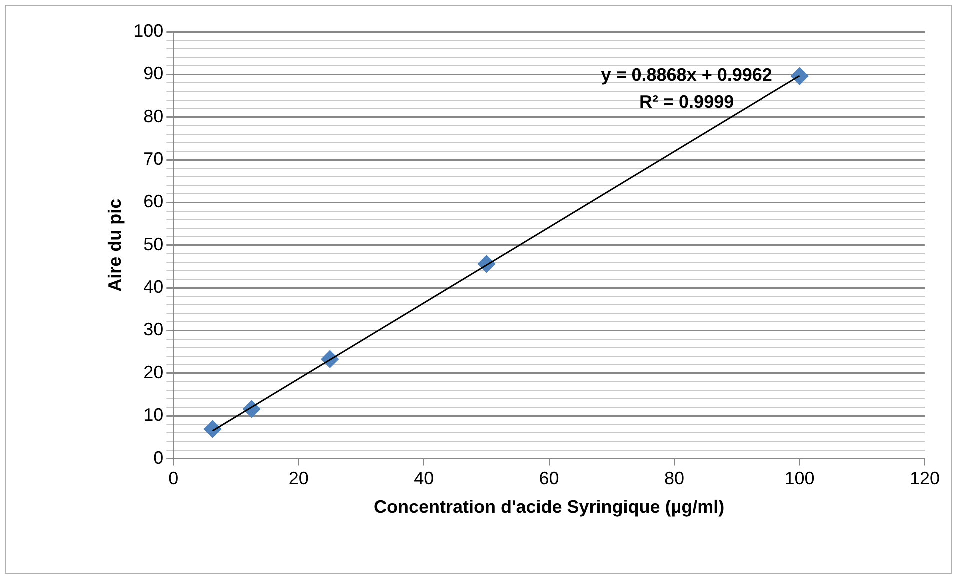 The image size is (957, 579). What do you see at coordinates (925, 478) in the screenshot?
I see `x-tick-label: 120` at bounding box center [925, 478].